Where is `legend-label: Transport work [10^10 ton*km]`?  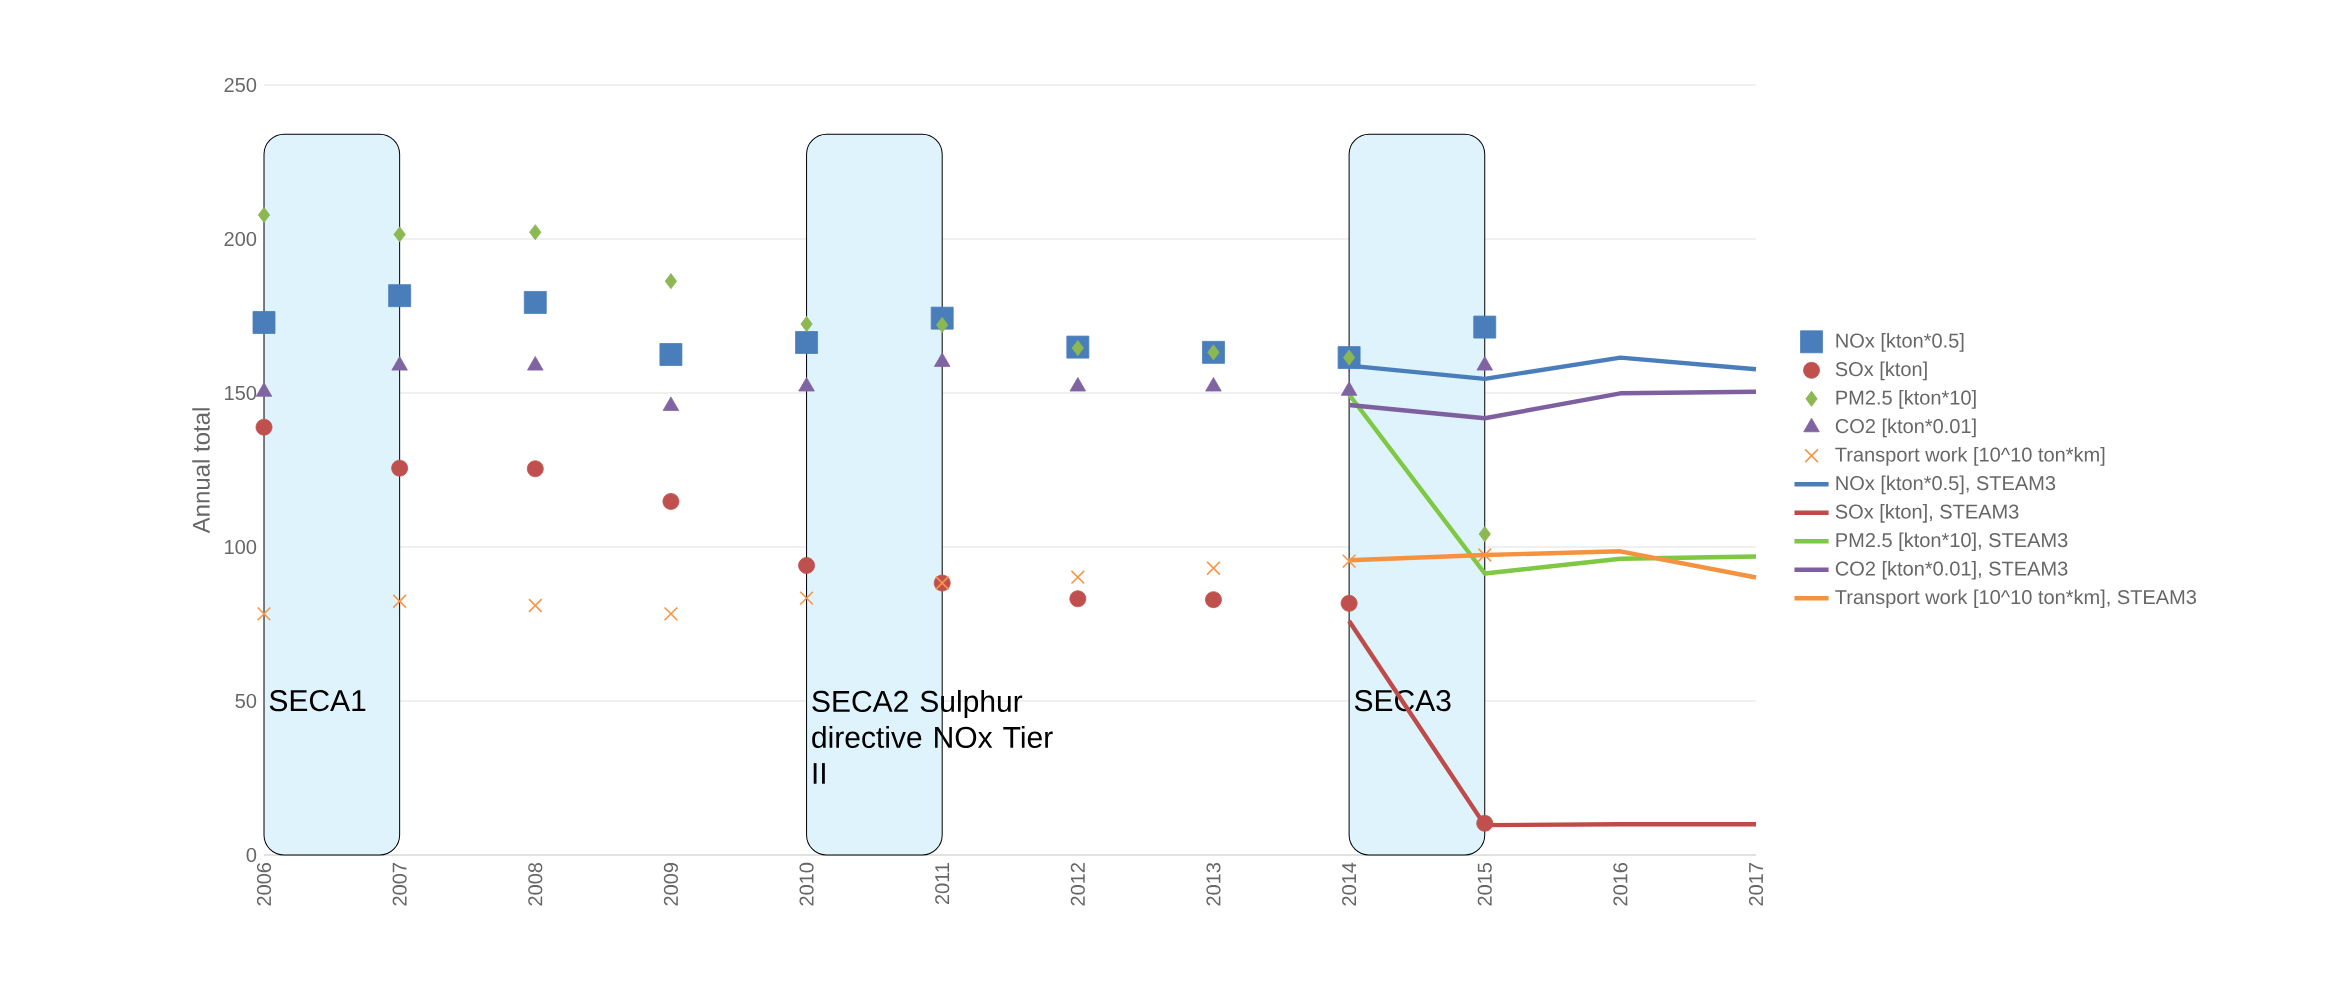 legend-label: Transport work [10^10 ton*km] is located at coordinates (1970, 456).